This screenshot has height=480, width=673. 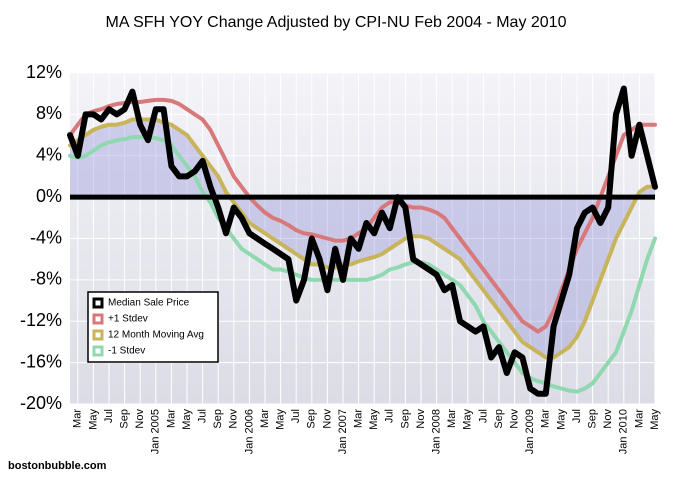 I want to click on x-tick-label: Jan 2007, so click(x=343, y=431).